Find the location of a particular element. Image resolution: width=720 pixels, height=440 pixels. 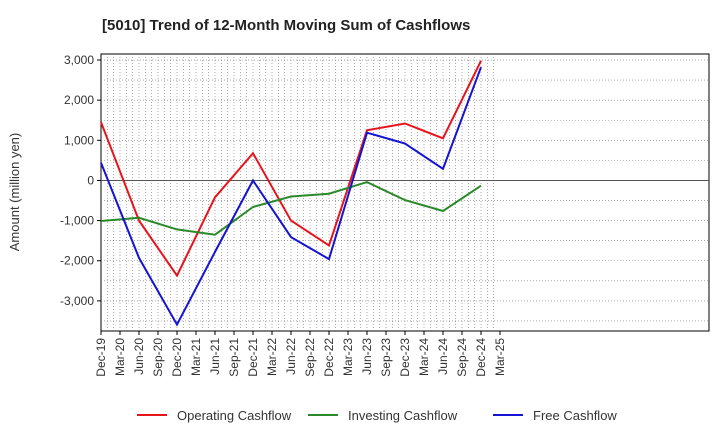

x-tick-label: Dec-22 is located at coordinates (329, 357).